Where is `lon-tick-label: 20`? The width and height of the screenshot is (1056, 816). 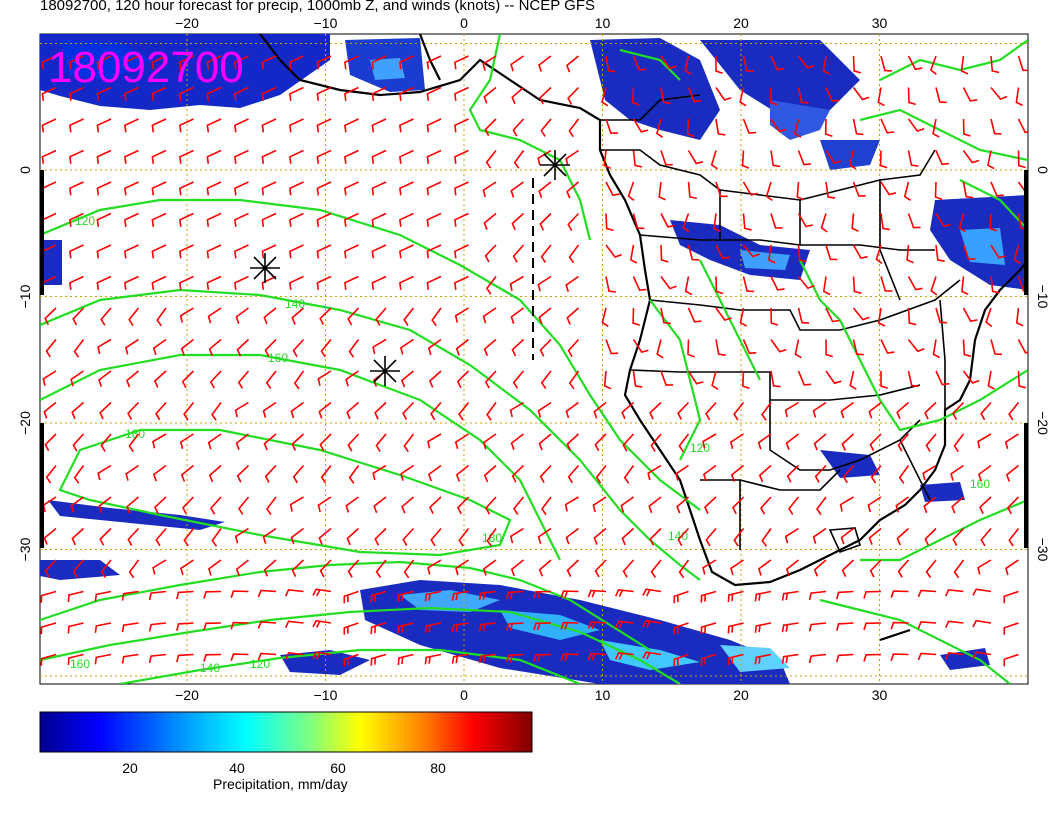 lon-tick-label: 20 is located at coordinates (741, 695).